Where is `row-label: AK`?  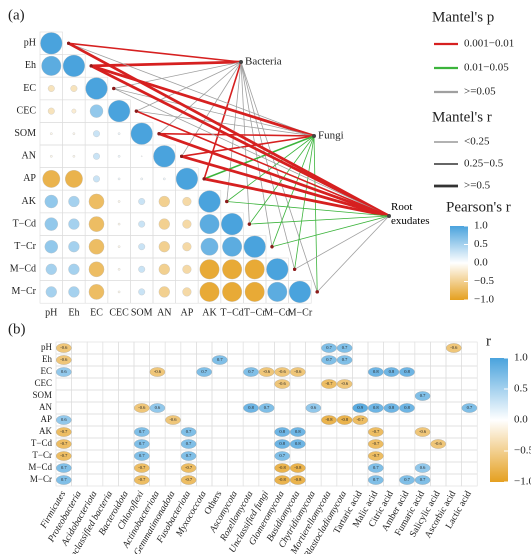 row-label: AK is located at coordinates (45, 431).